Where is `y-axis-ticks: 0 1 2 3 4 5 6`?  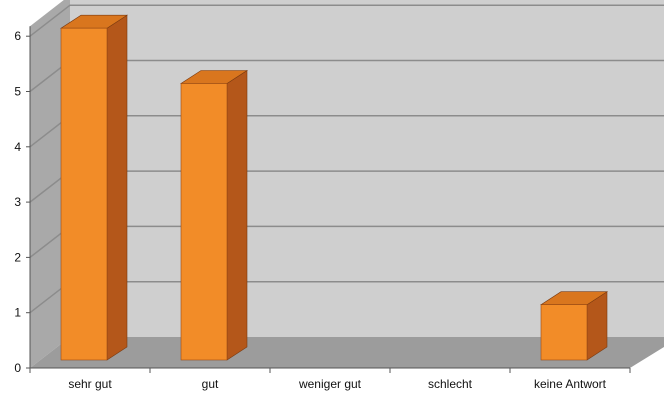
y-axis-ticks: 0 1 2 3 4 5 6 is located at coordinates (22, 202).